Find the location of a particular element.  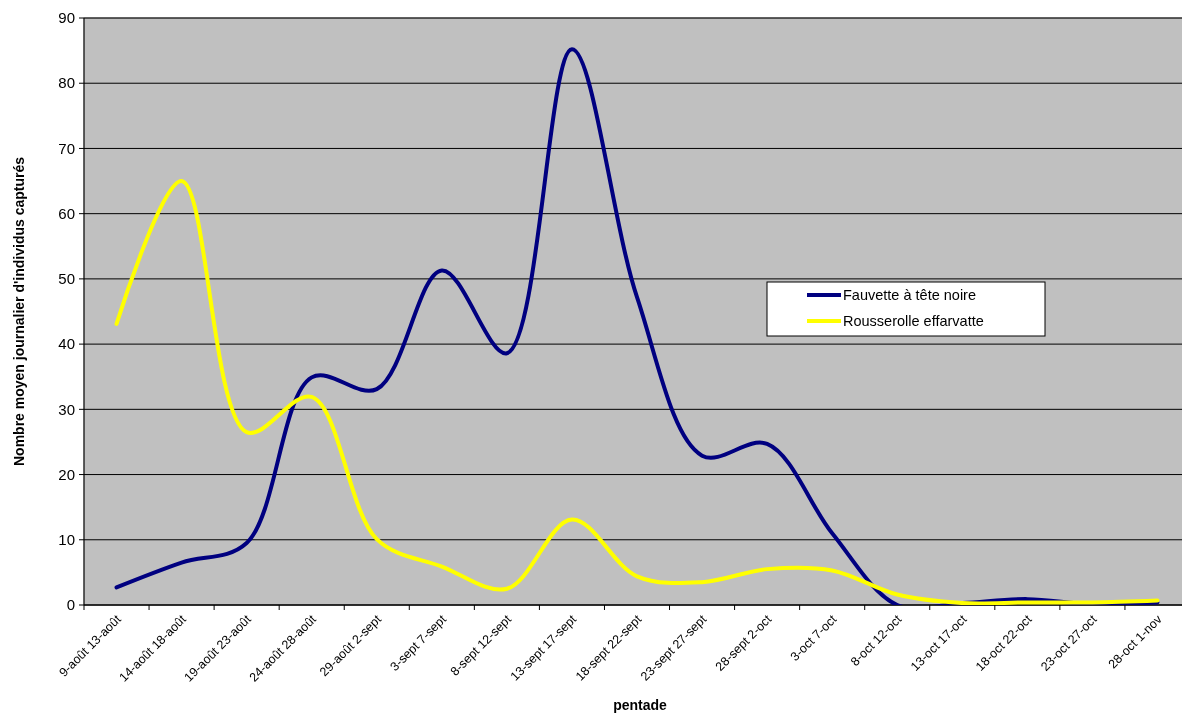

y-axis-title: Nombre moyen journalier d'individus capturés is located at coordinates (19, 311).